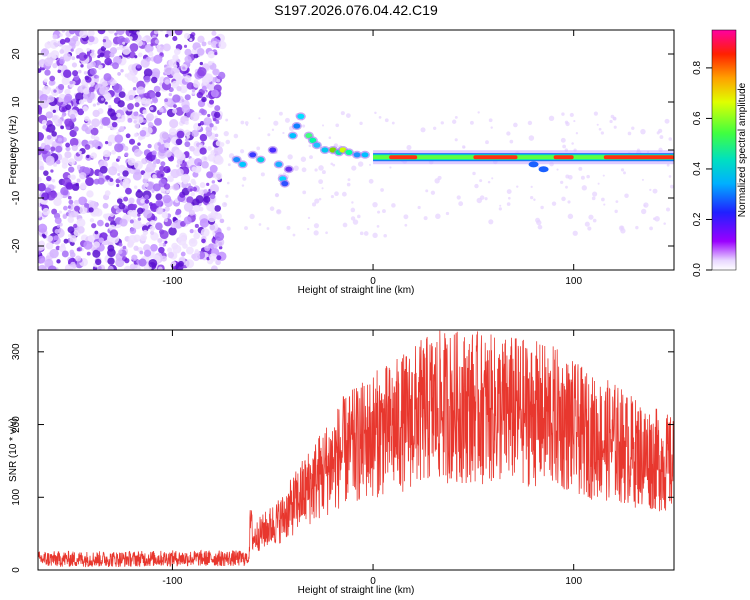 Image resolution: width=750 pixels, height=600 pixels. What do you see at coordinates (356, 10) in the screenshot?
I see `figure-title: S197.2026.076.04.42.C19` at bounding box center [356, 10].